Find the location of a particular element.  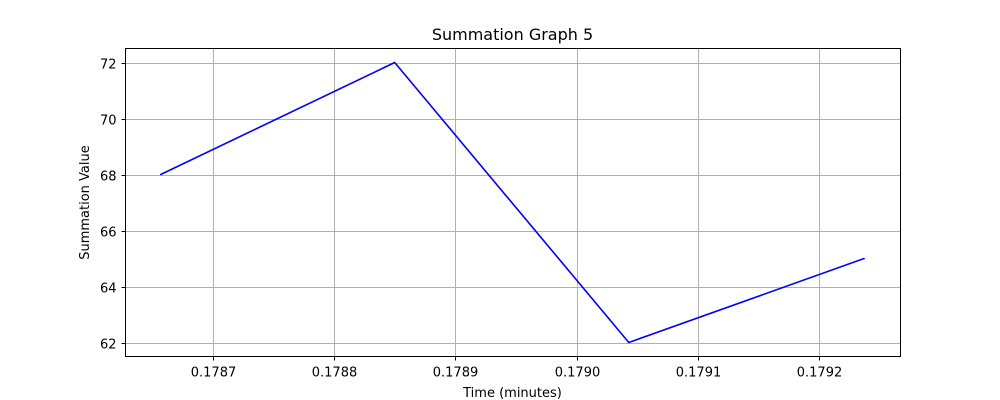

chart-title: Summation Graph 5 is located at coordinates (512, 34).